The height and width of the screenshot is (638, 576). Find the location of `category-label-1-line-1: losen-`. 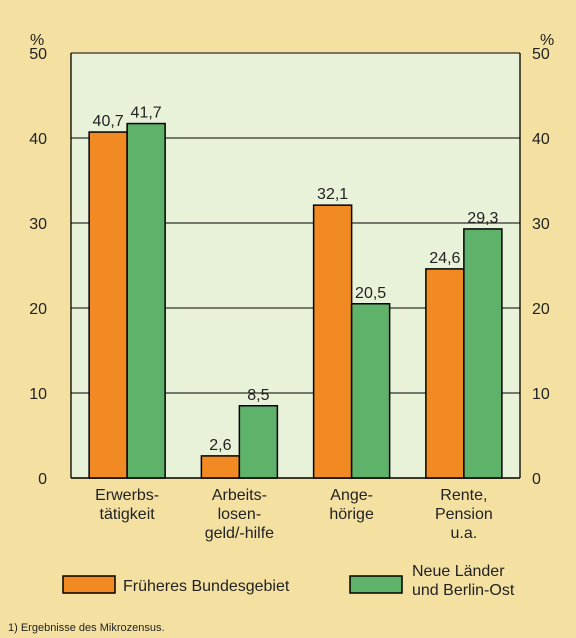

category-label-1-line-1: losen- is located at coordinates (240, 514).